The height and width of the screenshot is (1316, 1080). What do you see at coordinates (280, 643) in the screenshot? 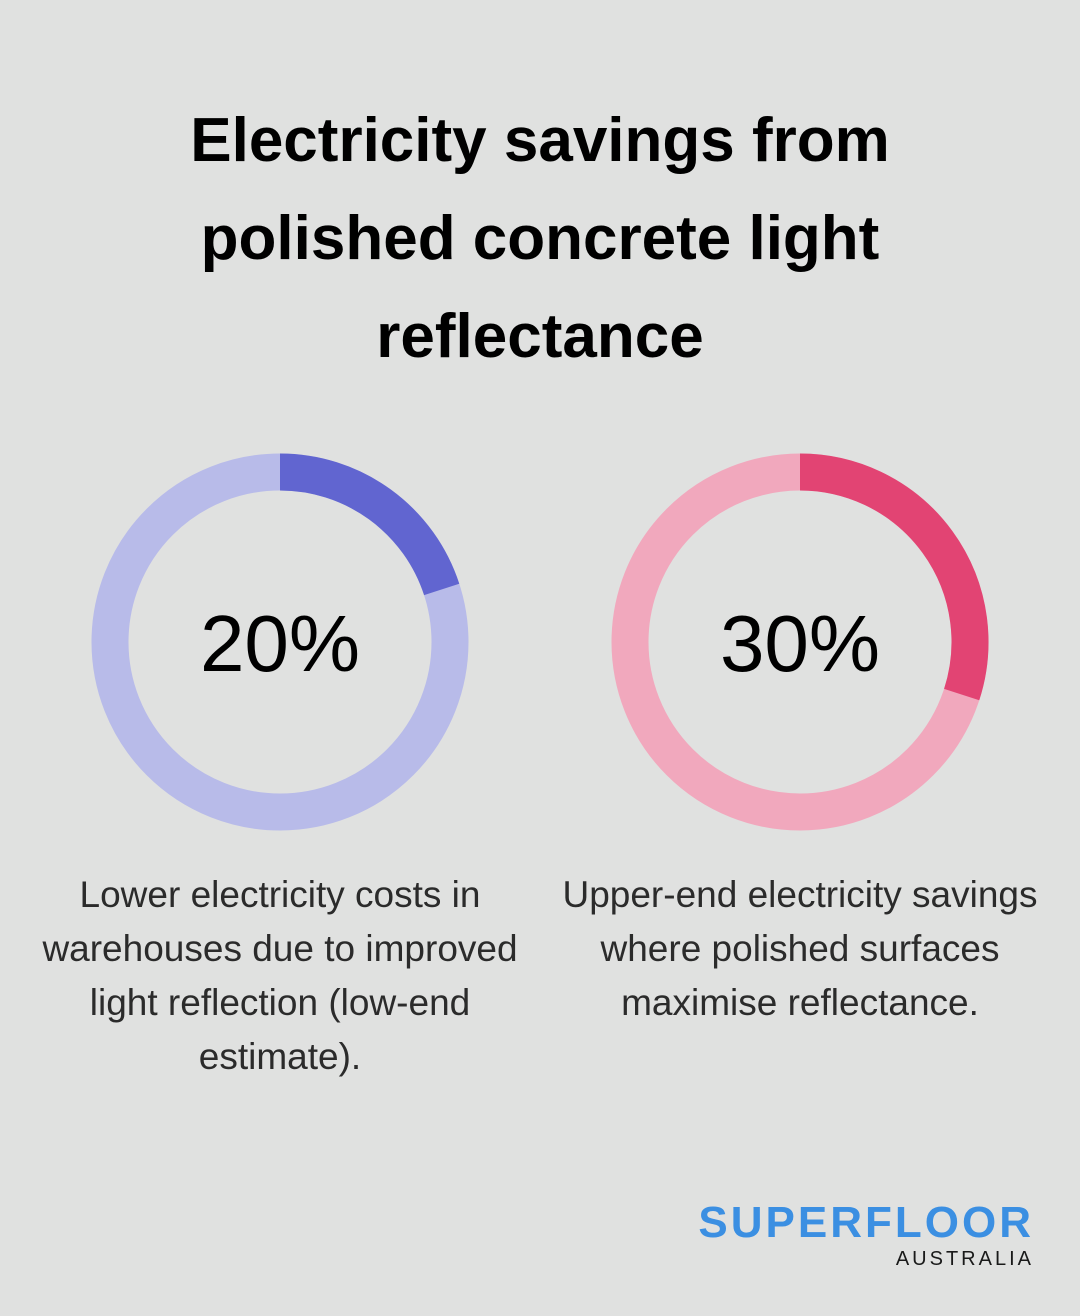
I see `value-label: 20%` at bounding box center [280, 643].